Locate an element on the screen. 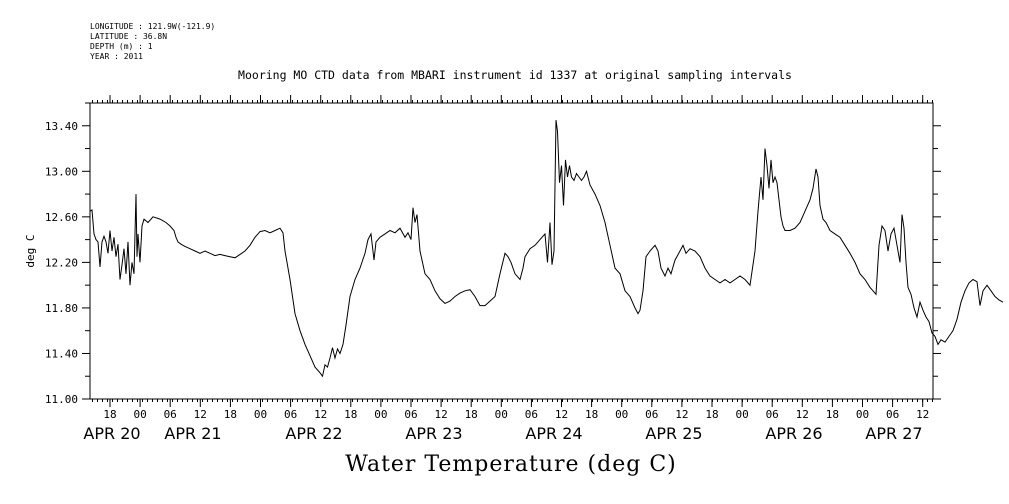  longitude-label: LONGITUDE : 121.9W(-121.9) is located at coordinates (153, 26).